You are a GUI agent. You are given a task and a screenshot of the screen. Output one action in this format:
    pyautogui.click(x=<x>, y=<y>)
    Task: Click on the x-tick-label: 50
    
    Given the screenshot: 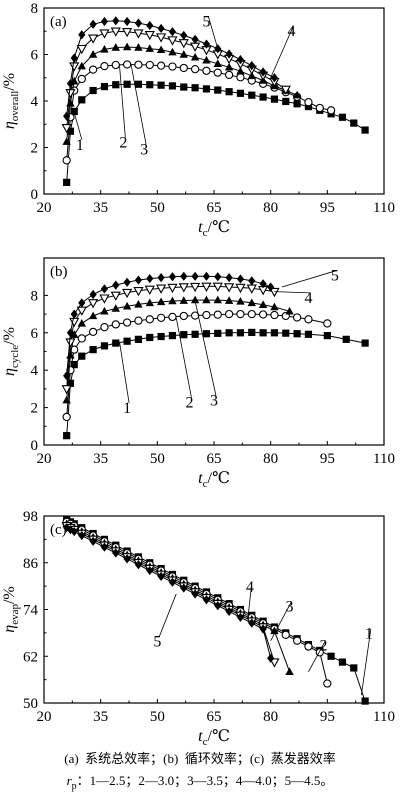 What is the action you would take?
    pyautogui.click(x=157, y=459)
    